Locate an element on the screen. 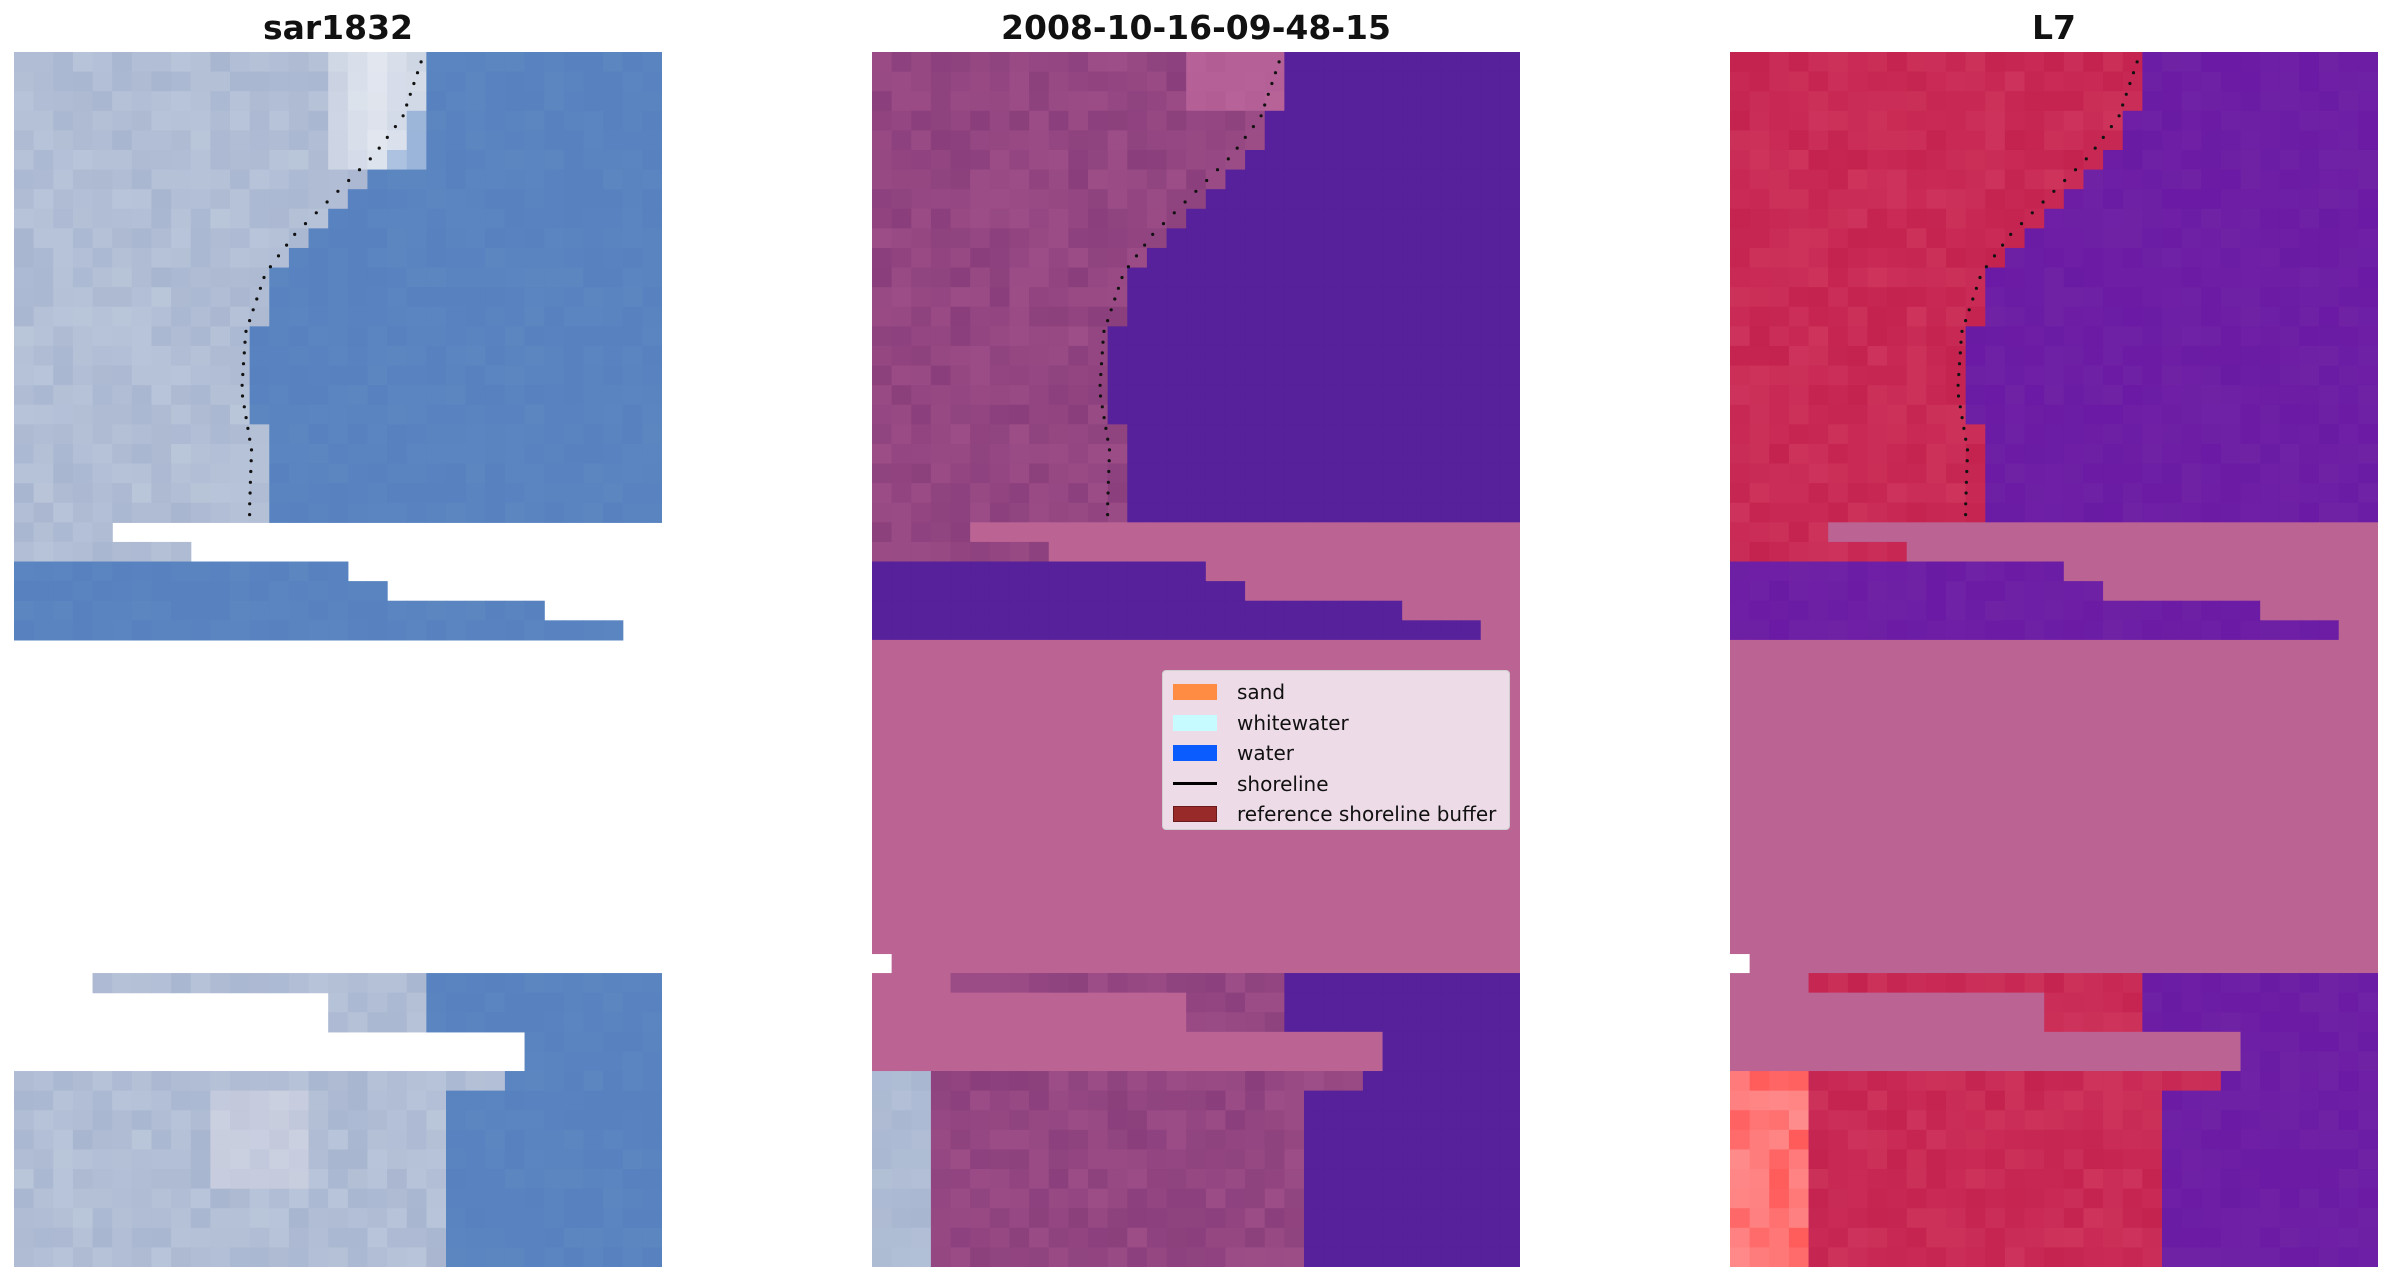 This screenshot has width=2391, height=1283. legend-item-shoreline: shoreline is located at coordinates (1336, 784).